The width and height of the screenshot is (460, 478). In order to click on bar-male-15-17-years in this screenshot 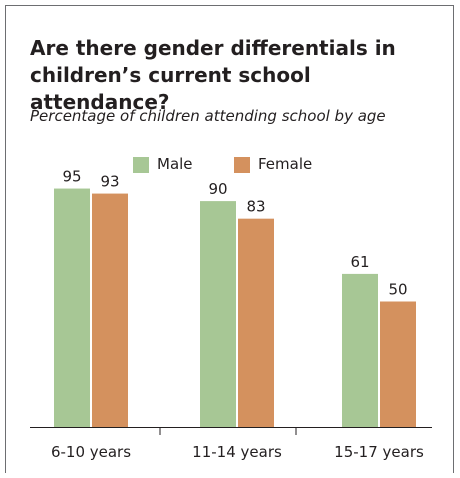, I will do `click(360, 350)`.